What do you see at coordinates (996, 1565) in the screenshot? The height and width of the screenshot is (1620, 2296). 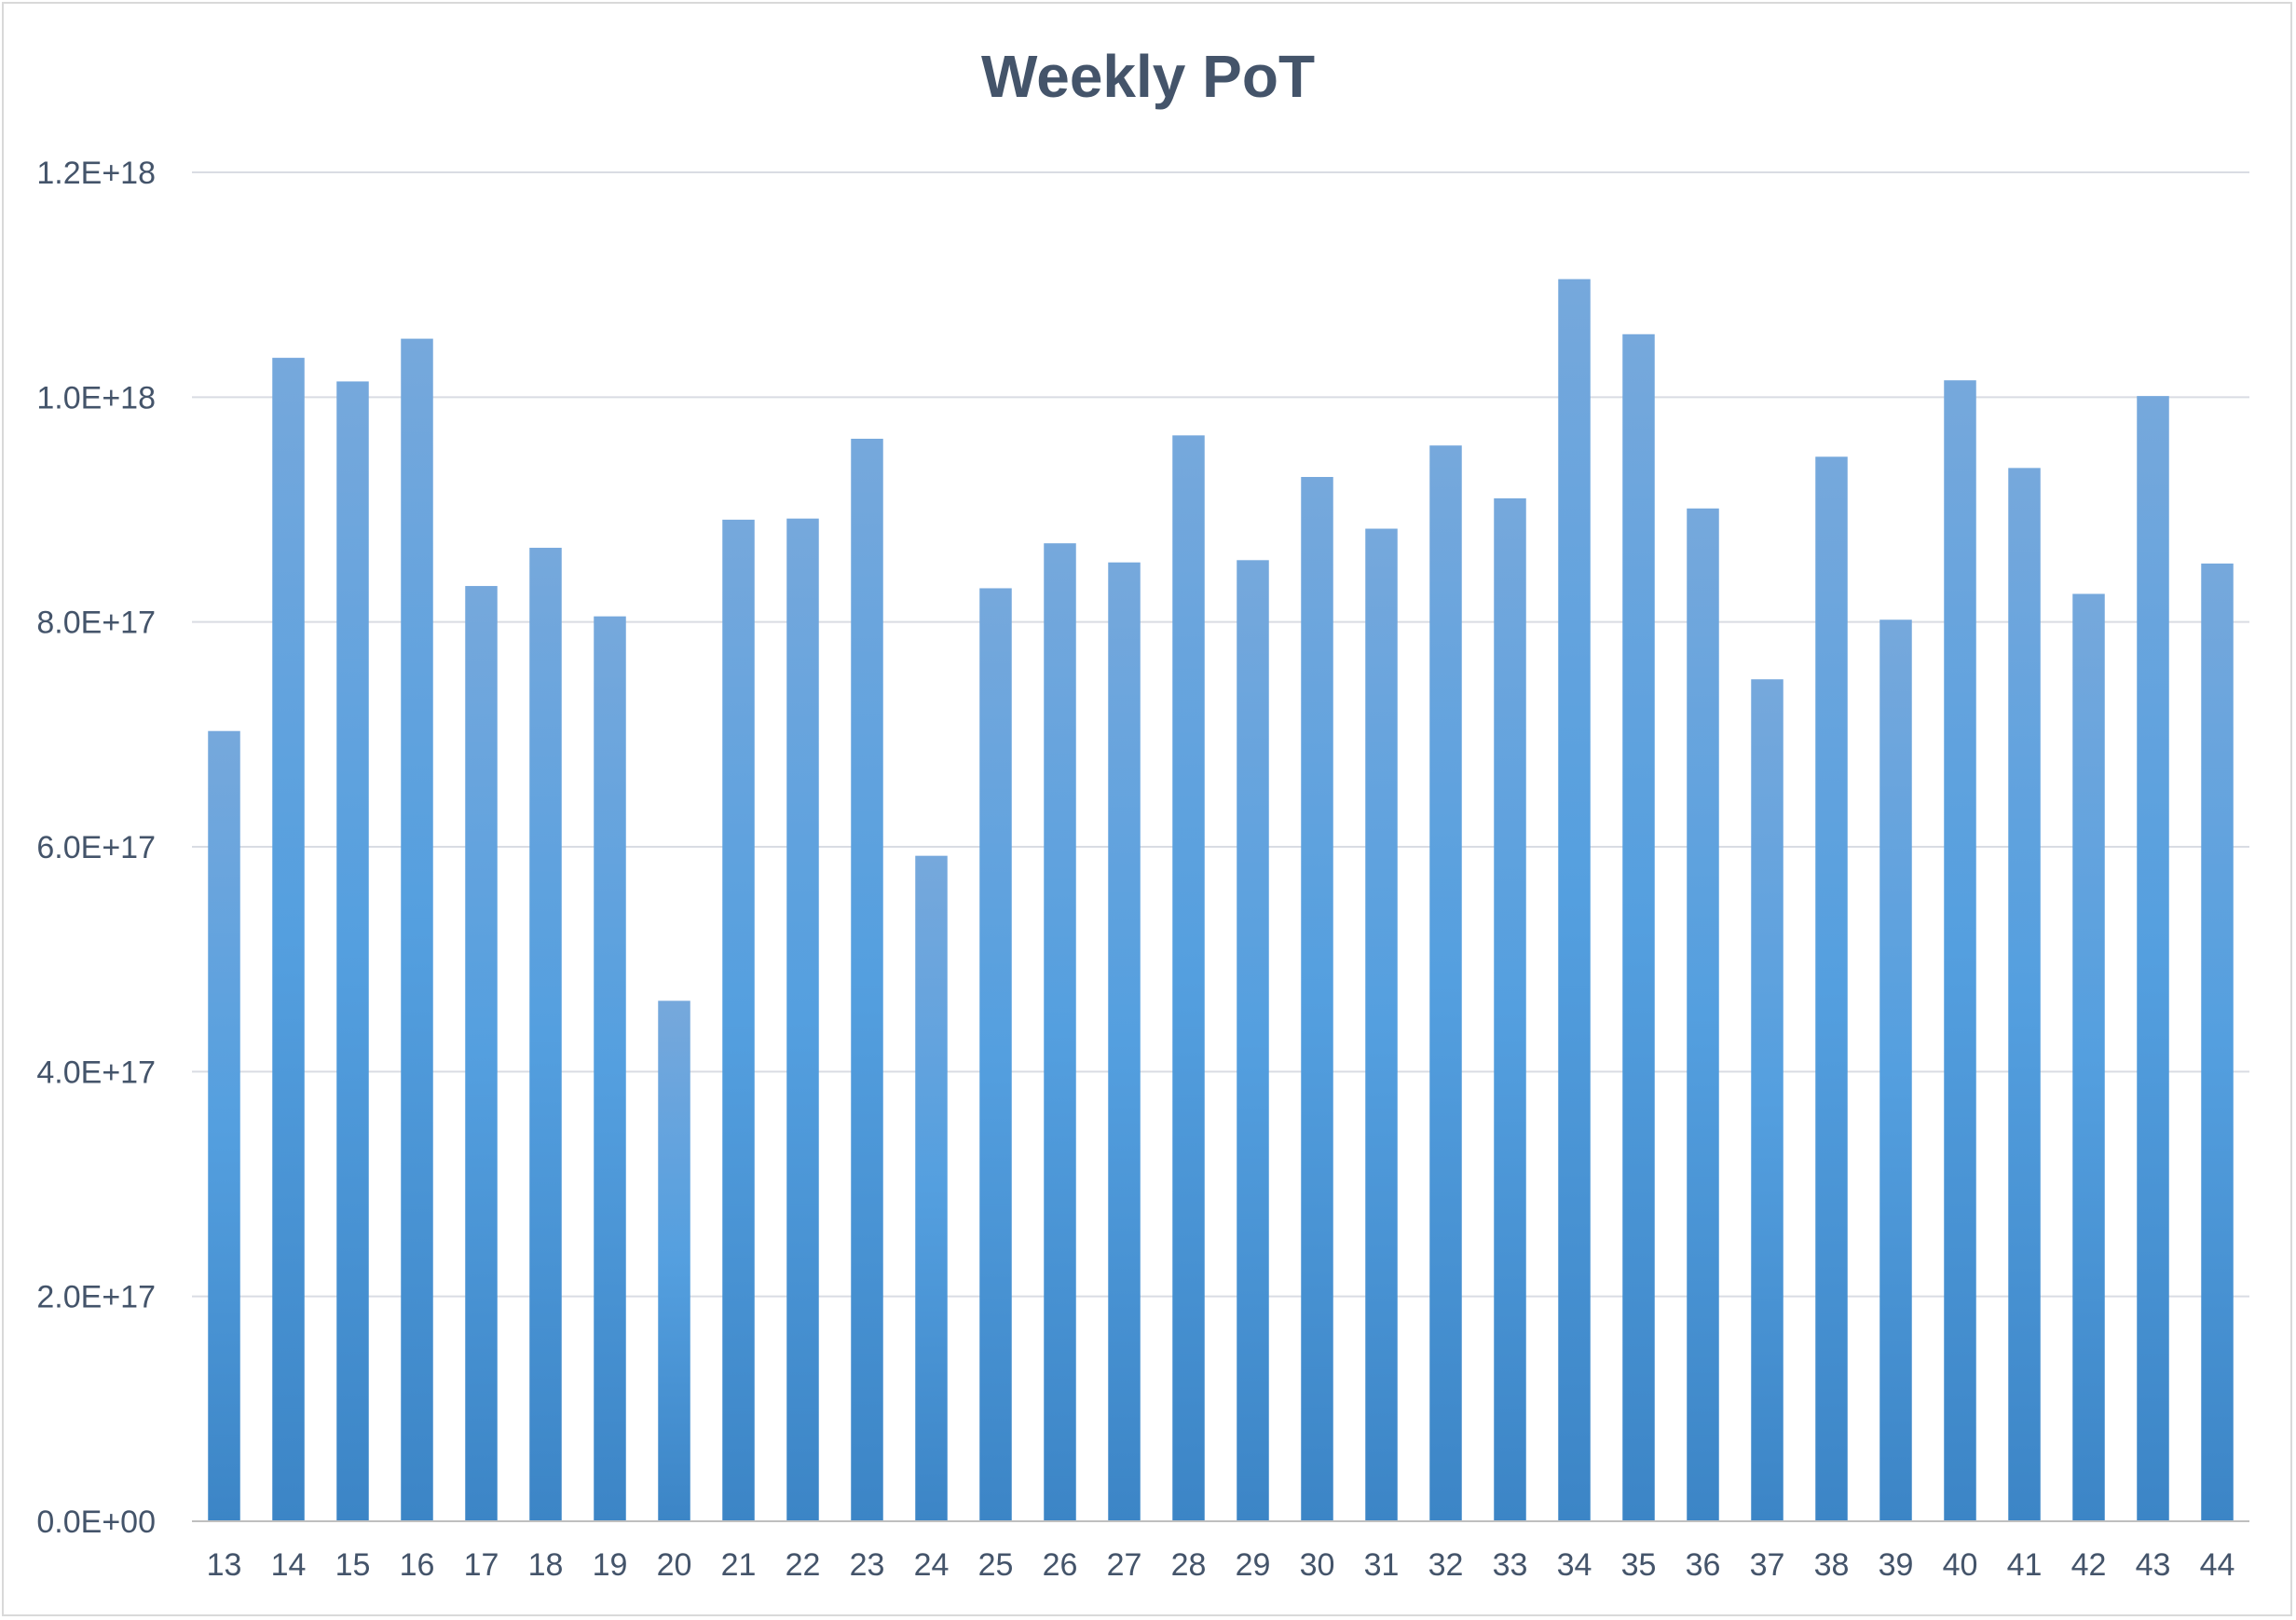 I see `x-tick-label: 25` at bounding box center [996, 1565].